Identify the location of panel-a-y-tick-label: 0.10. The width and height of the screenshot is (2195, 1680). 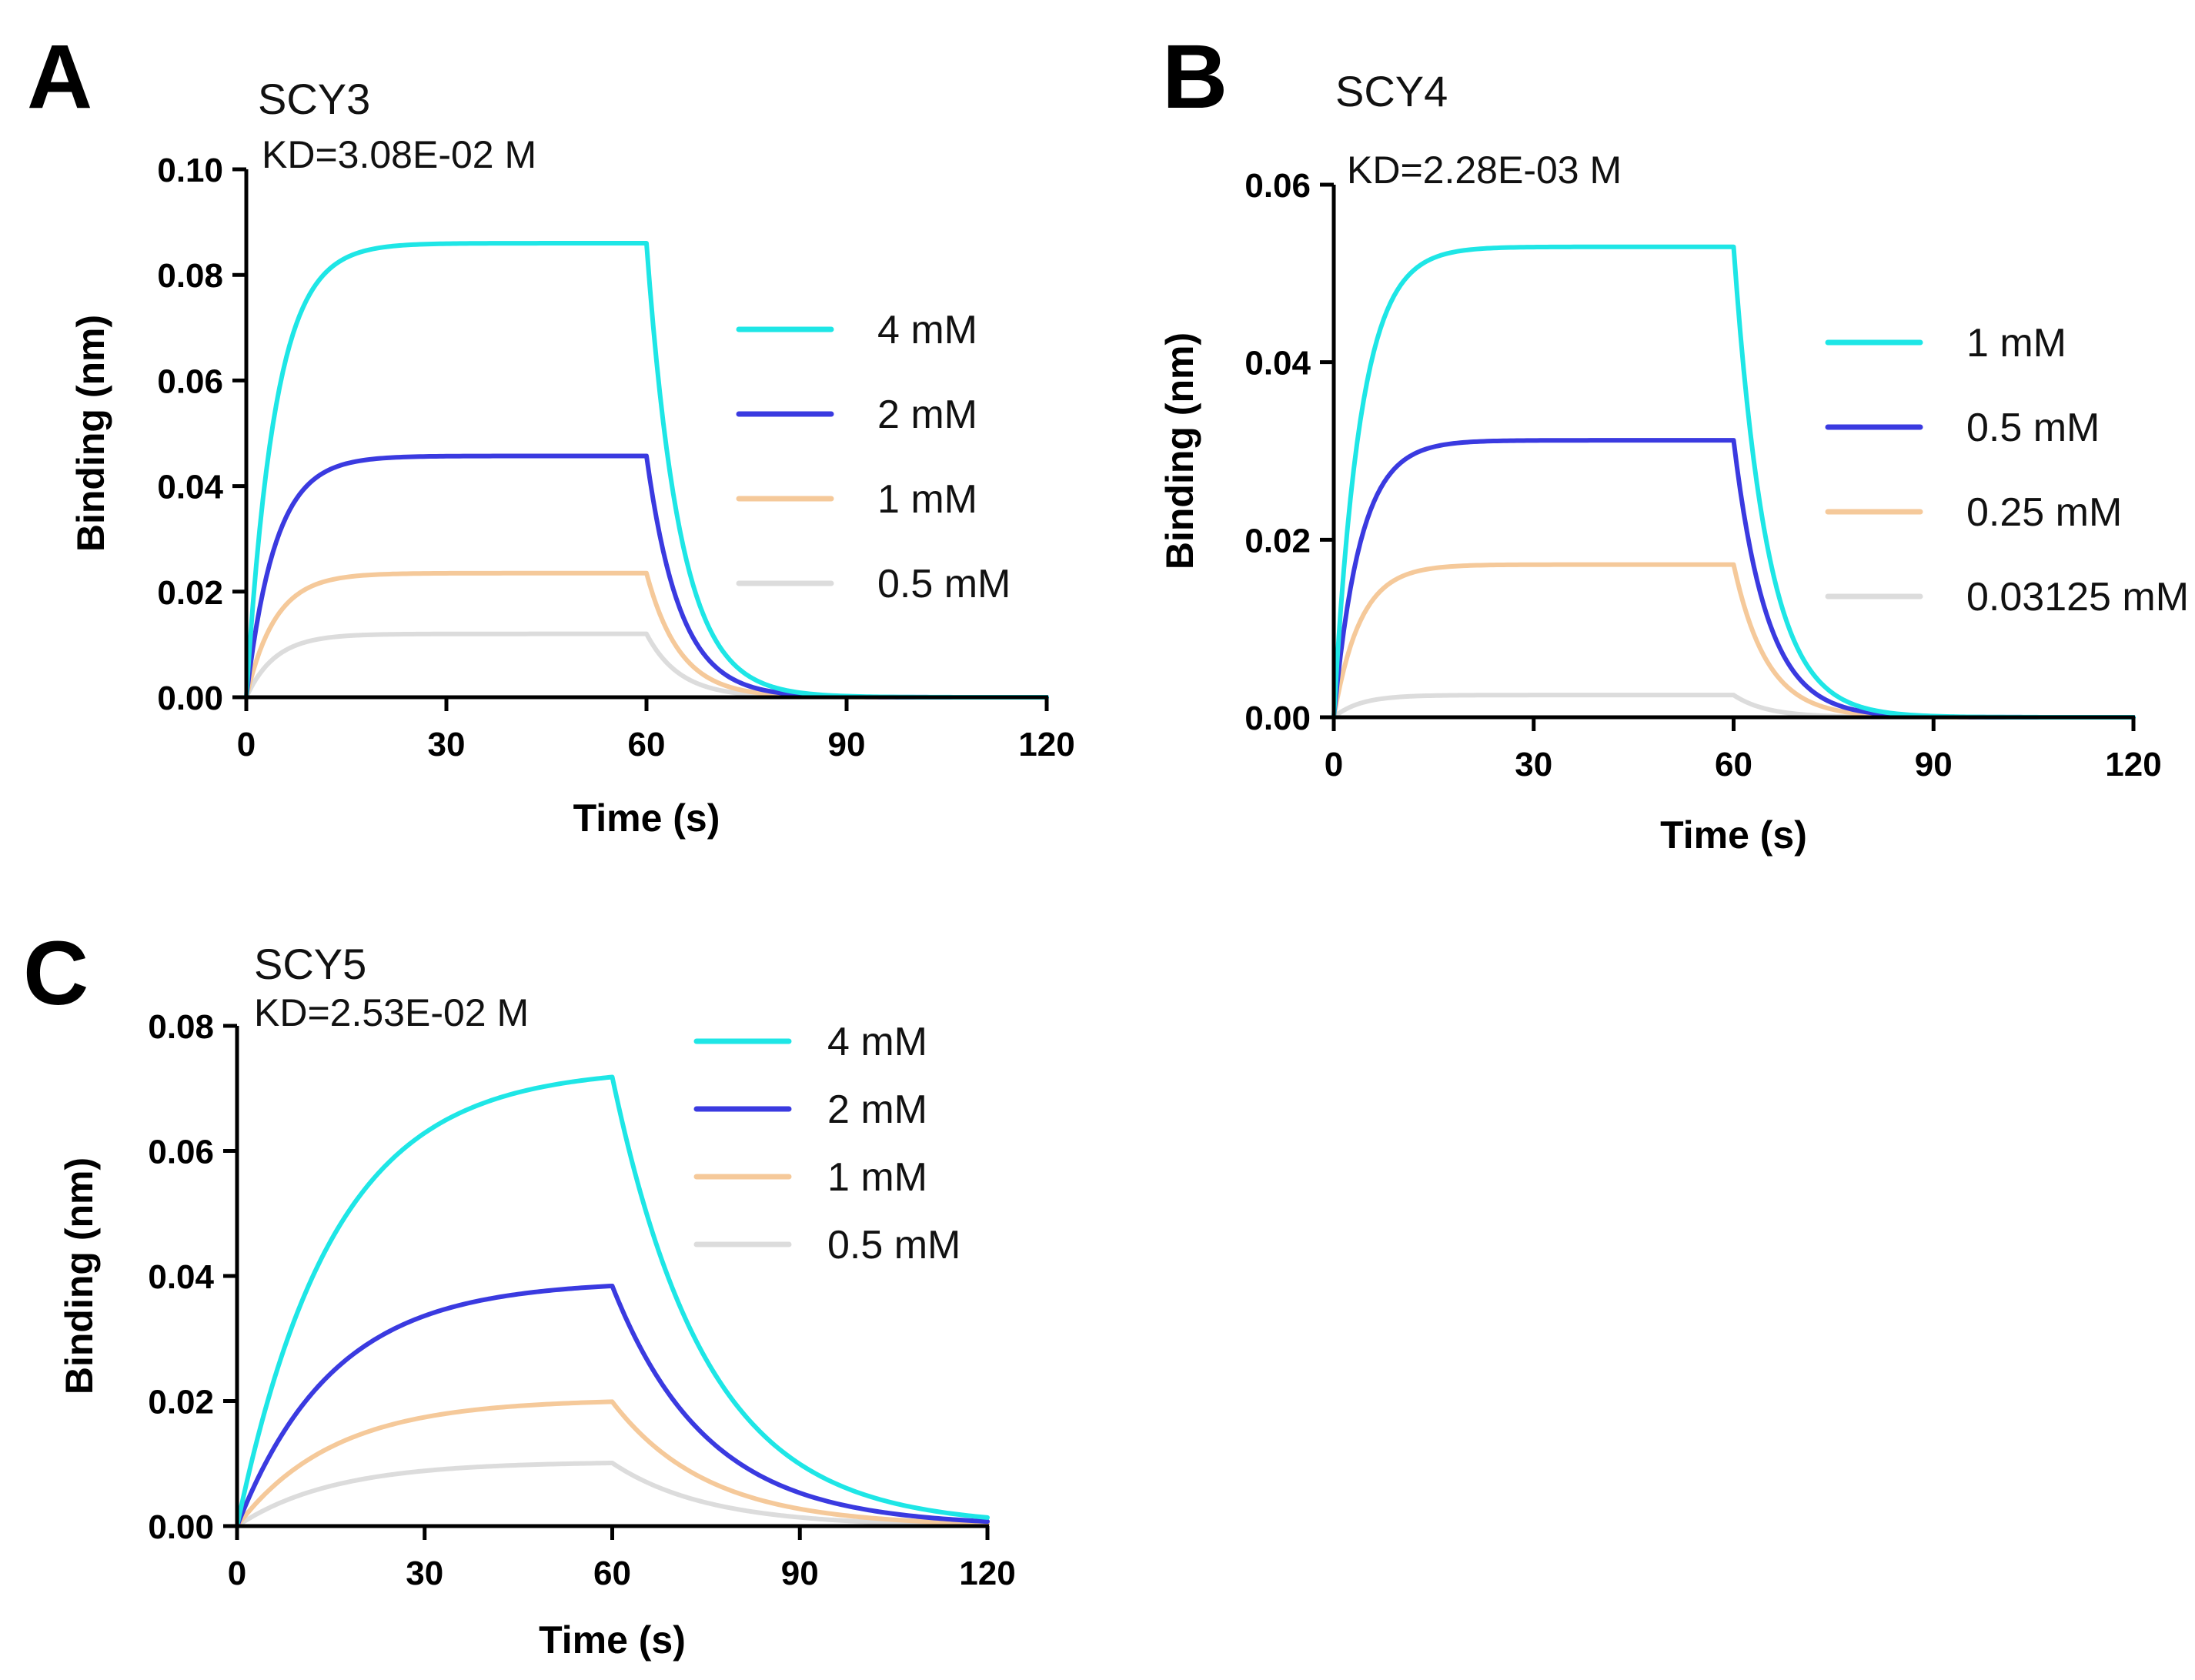
(190, 170).